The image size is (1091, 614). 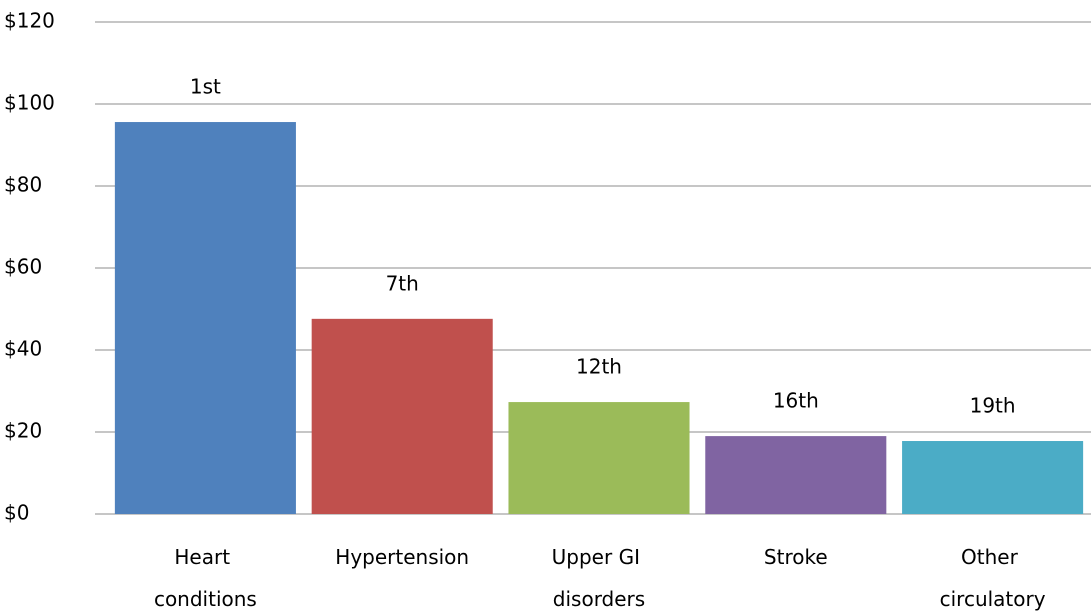 I want to click on bar-annotation: 19th, so click(x=993, y=406).